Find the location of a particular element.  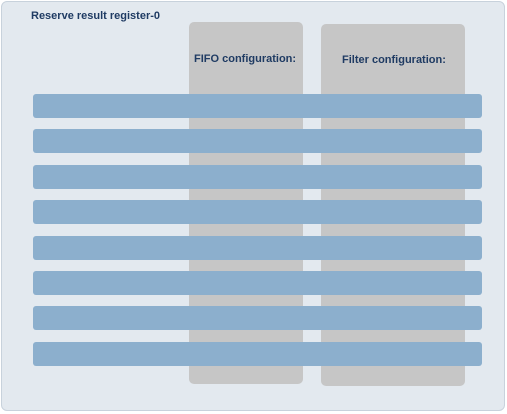

panel-title: Reserve result register-0 is located at coordinates (96, 16).